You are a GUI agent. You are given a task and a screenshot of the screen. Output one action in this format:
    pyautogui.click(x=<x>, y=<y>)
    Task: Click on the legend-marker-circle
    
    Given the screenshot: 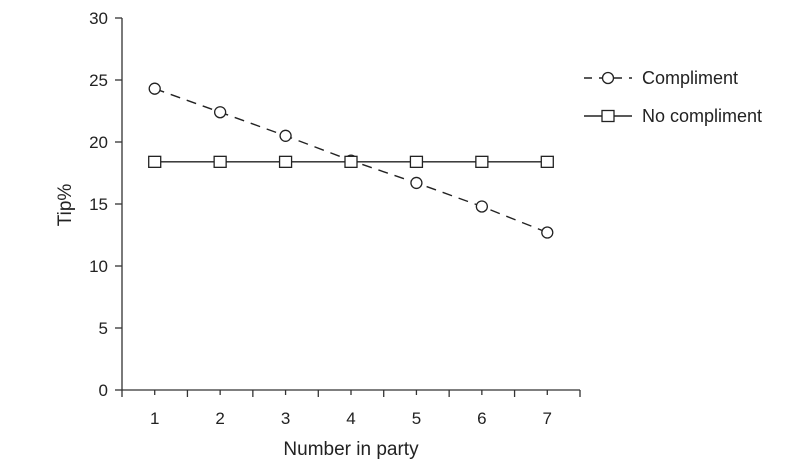 What is the action you would take?
    pyautogui.click(x=608, y=78)
    